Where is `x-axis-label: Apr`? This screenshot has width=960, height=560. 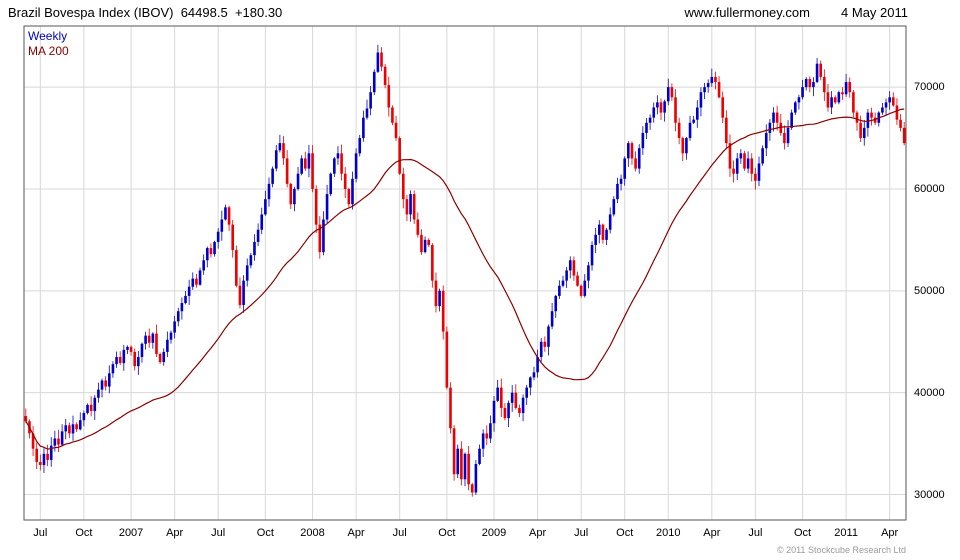 x-axis-label: Apr is located at coordinates (890, 533).